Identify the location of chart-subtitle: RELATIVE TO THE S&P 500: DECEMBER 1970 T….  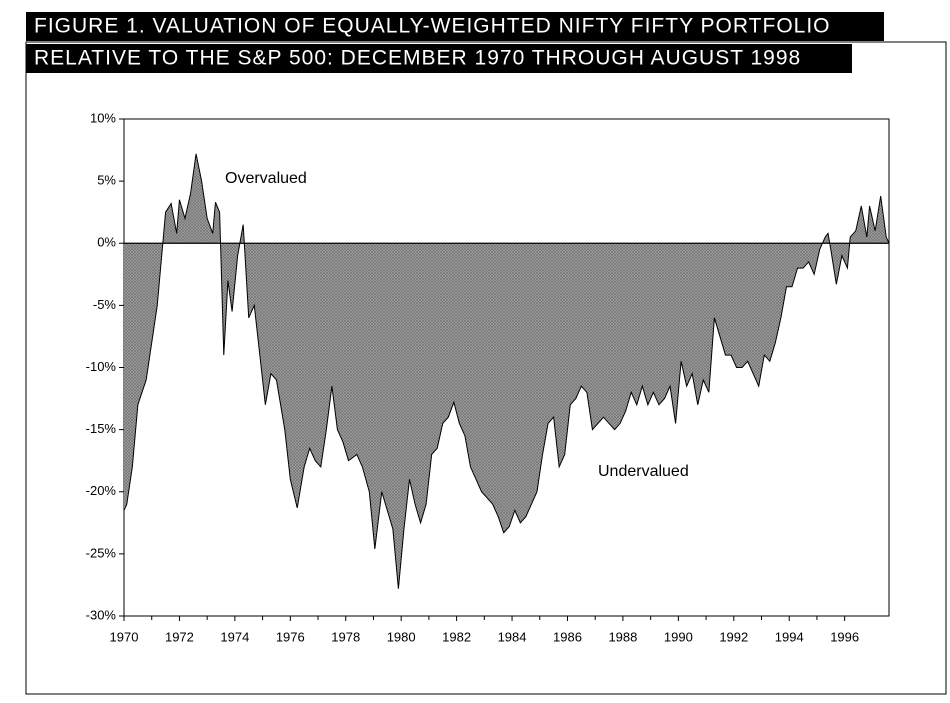
(417, 58).